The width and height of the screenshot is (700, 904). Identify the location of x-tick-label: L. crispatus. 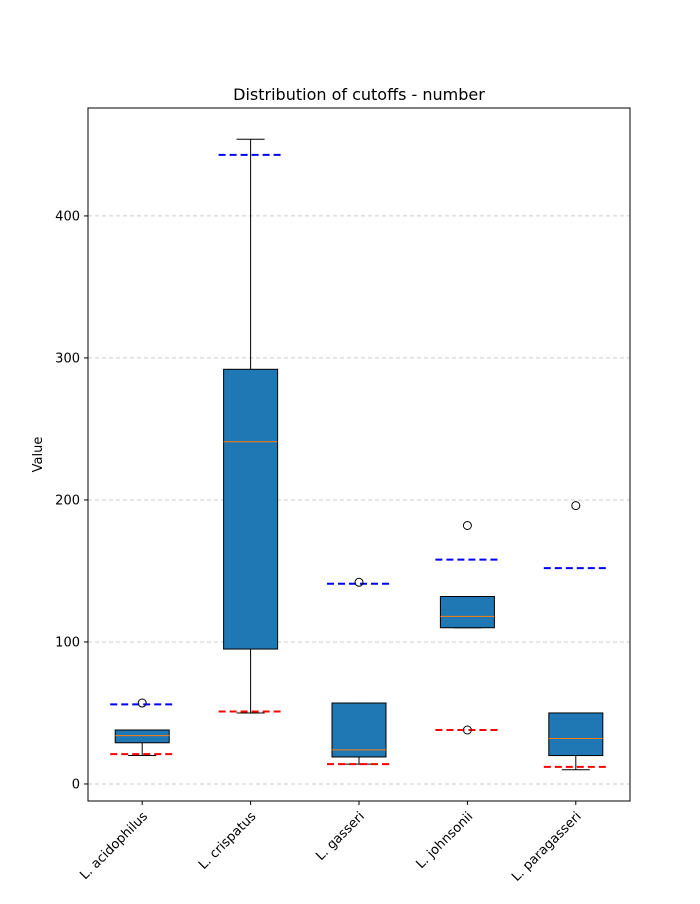
(228, 841).